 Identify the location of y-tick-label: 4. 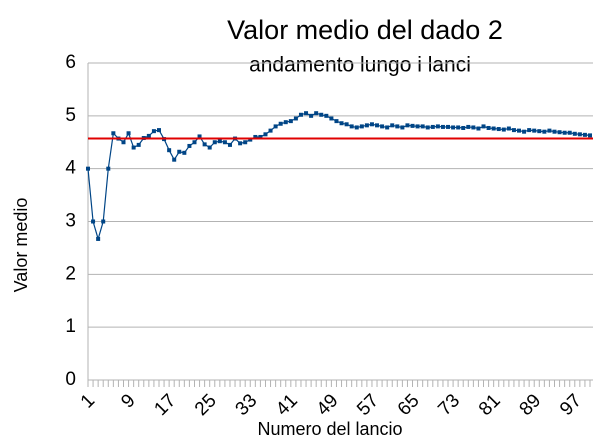
(70, 168).